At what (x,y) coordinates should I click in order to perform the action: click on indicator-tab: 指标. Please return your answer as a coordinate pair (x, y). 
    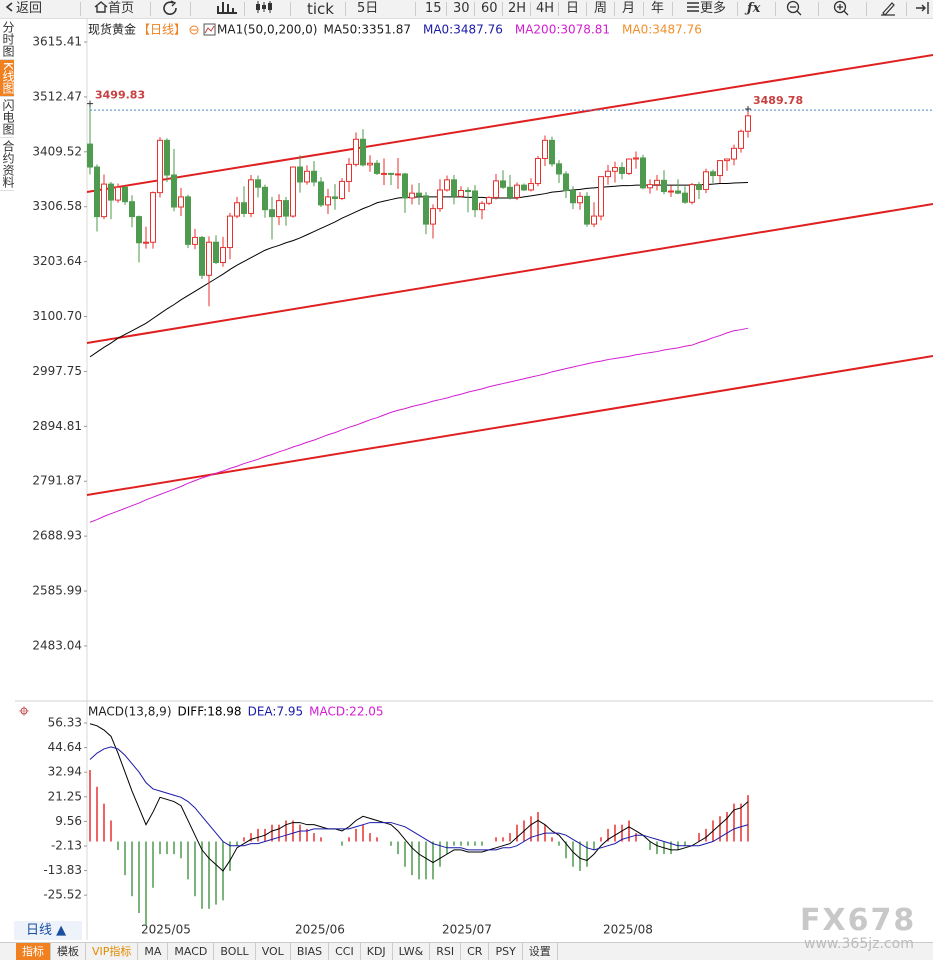
    Looking at the image, I should click on (33, 951).